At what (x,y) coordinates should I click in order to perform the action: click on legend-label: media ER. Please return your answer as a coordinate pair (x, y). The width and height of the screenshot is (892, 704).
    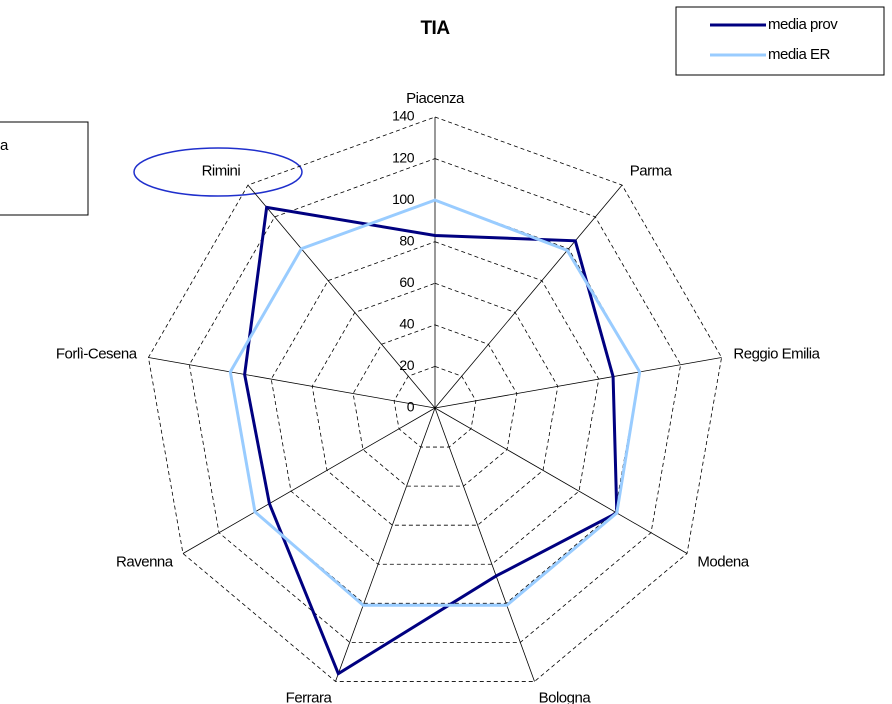
    Looking at the image, I should click on (799, 54).